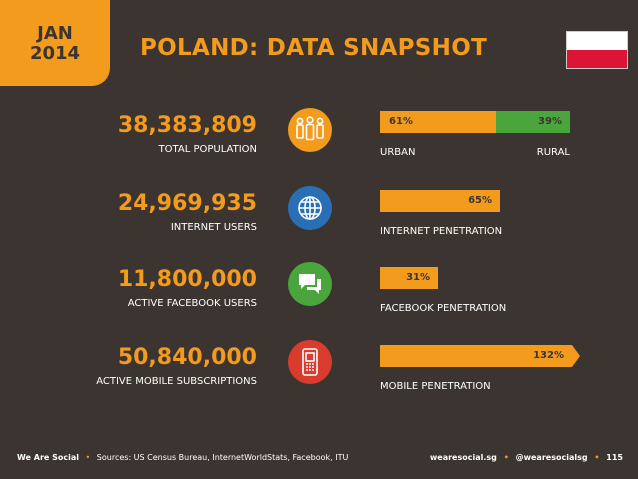  Describe the element at coordinates (443, 308) in the screenshot. I see `facebook-penetration-label: FACEBOOK PENETRATION` at that location.